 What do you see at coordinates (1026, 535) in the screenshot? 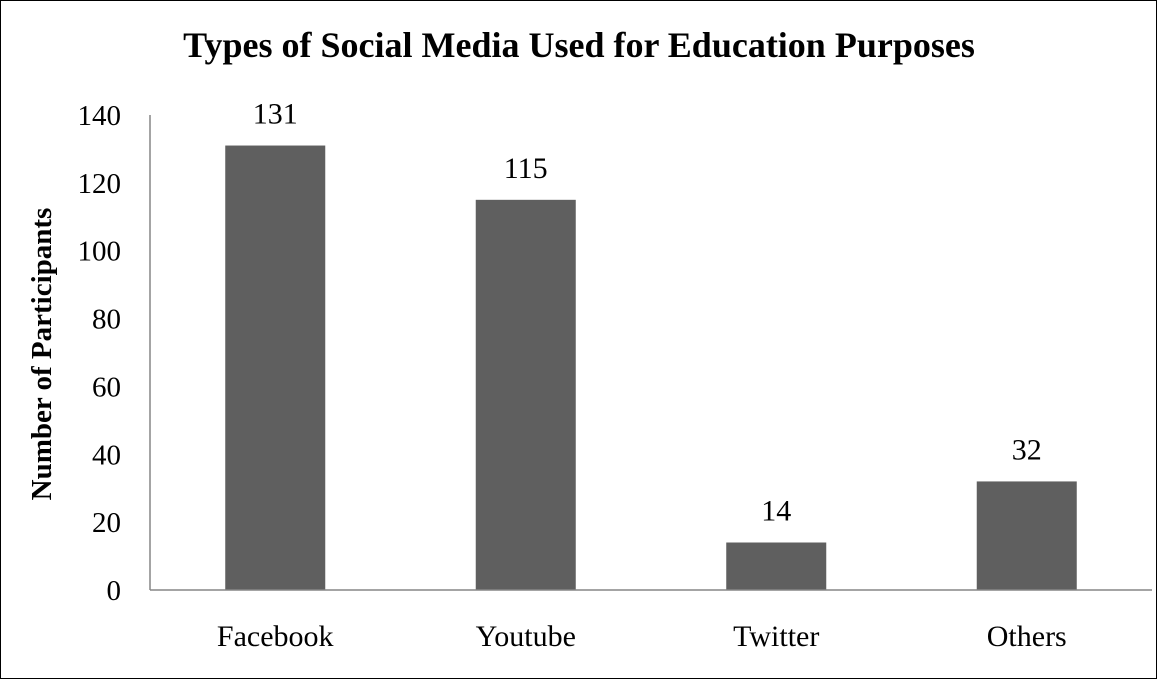
I see `bar-others` at bounding box center [1026, 535].